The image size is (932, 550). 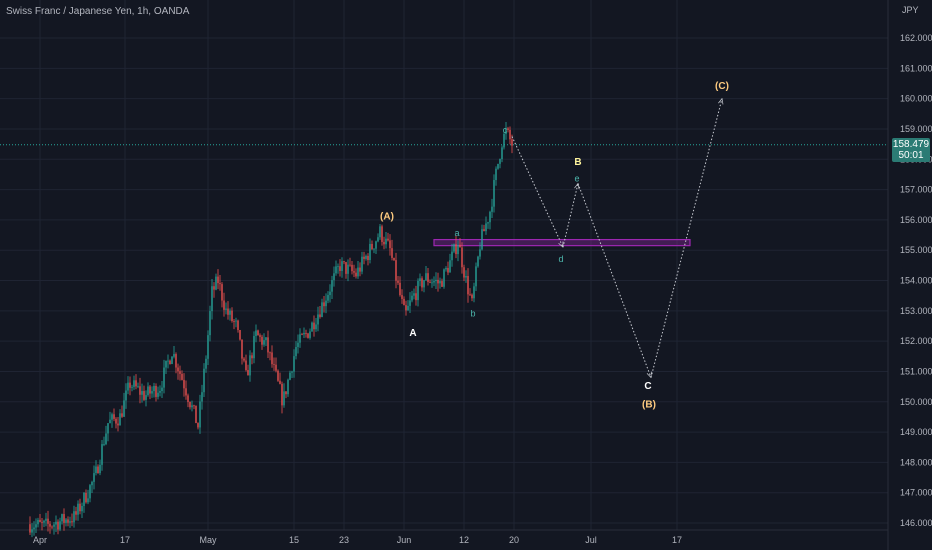 What do you see at coordinates (916, 281) in the screenshot?
I see `price-tick-label: 154.000` at bounding box center [916, 281].